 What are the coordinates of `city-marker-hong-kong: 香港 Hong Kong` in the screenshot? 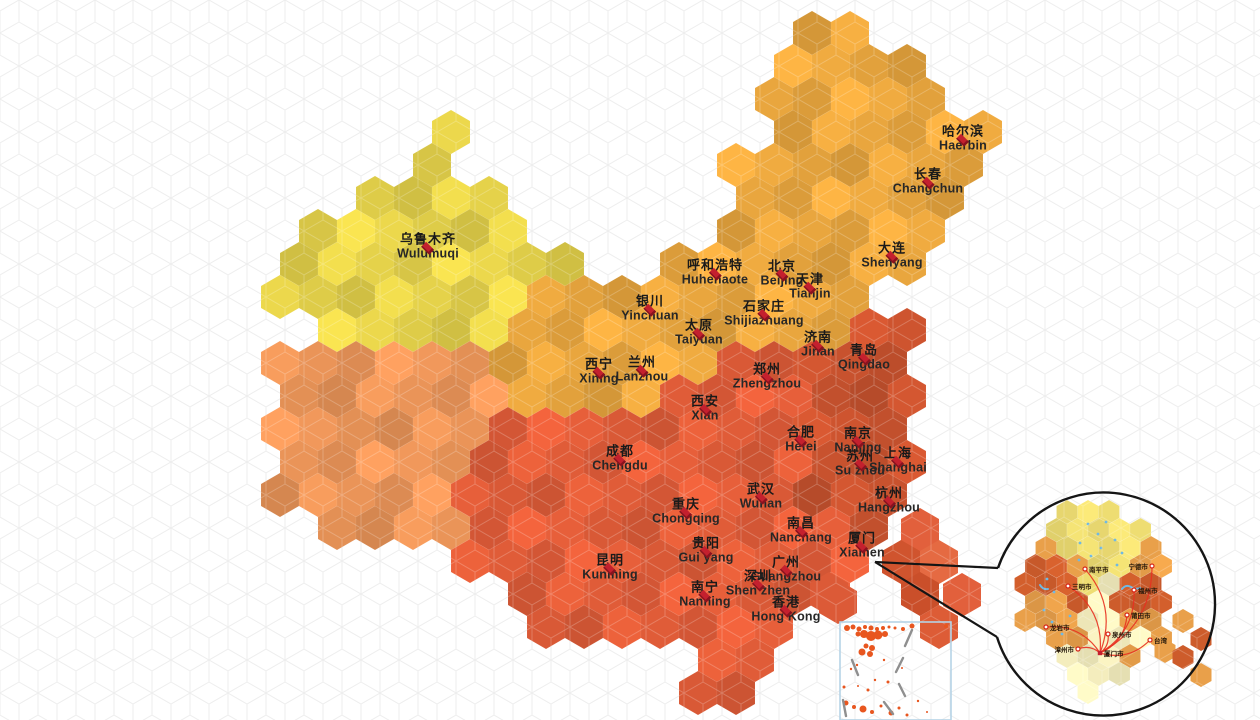 It's located at (785, 610).